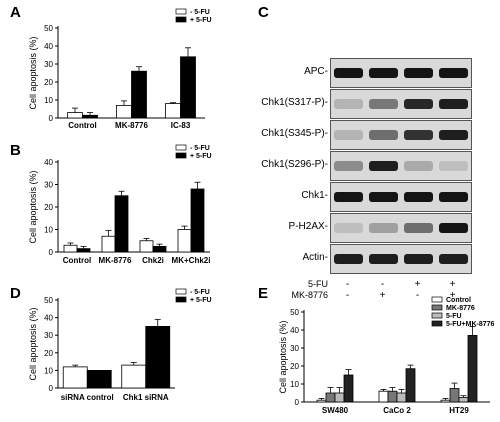 Image resolution: width=500 pixels, height=422 pixels. I want to click on category-label: MK+Chk2i, so click(191, 260).